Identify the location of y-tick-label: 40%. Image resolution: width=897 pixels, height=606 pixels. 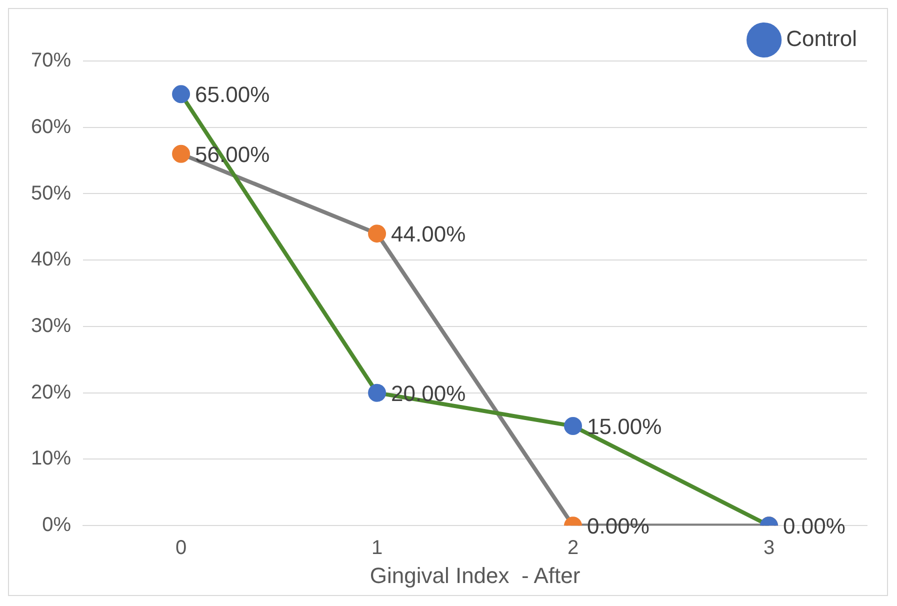
(51, 259).